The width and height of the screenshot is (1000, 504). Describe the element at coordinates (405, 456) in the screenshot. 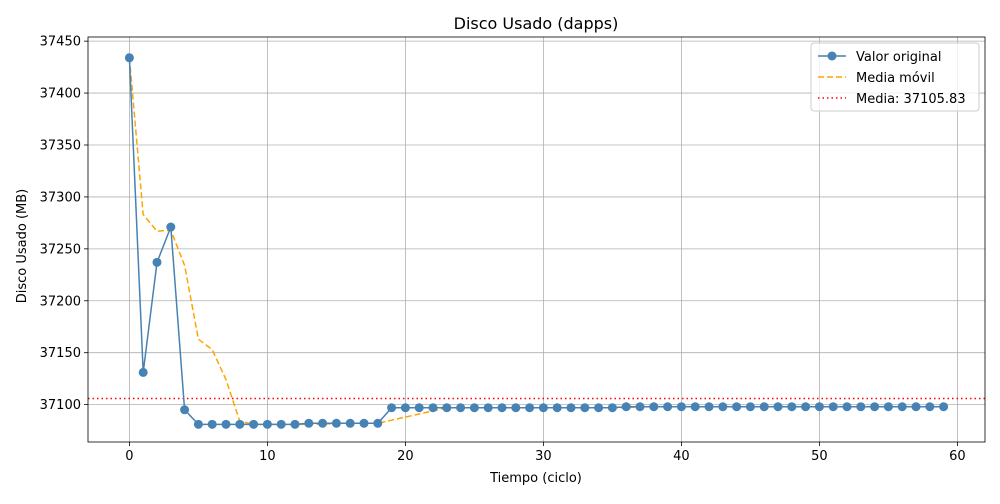

I see `x-tick-label: 20` at that location.